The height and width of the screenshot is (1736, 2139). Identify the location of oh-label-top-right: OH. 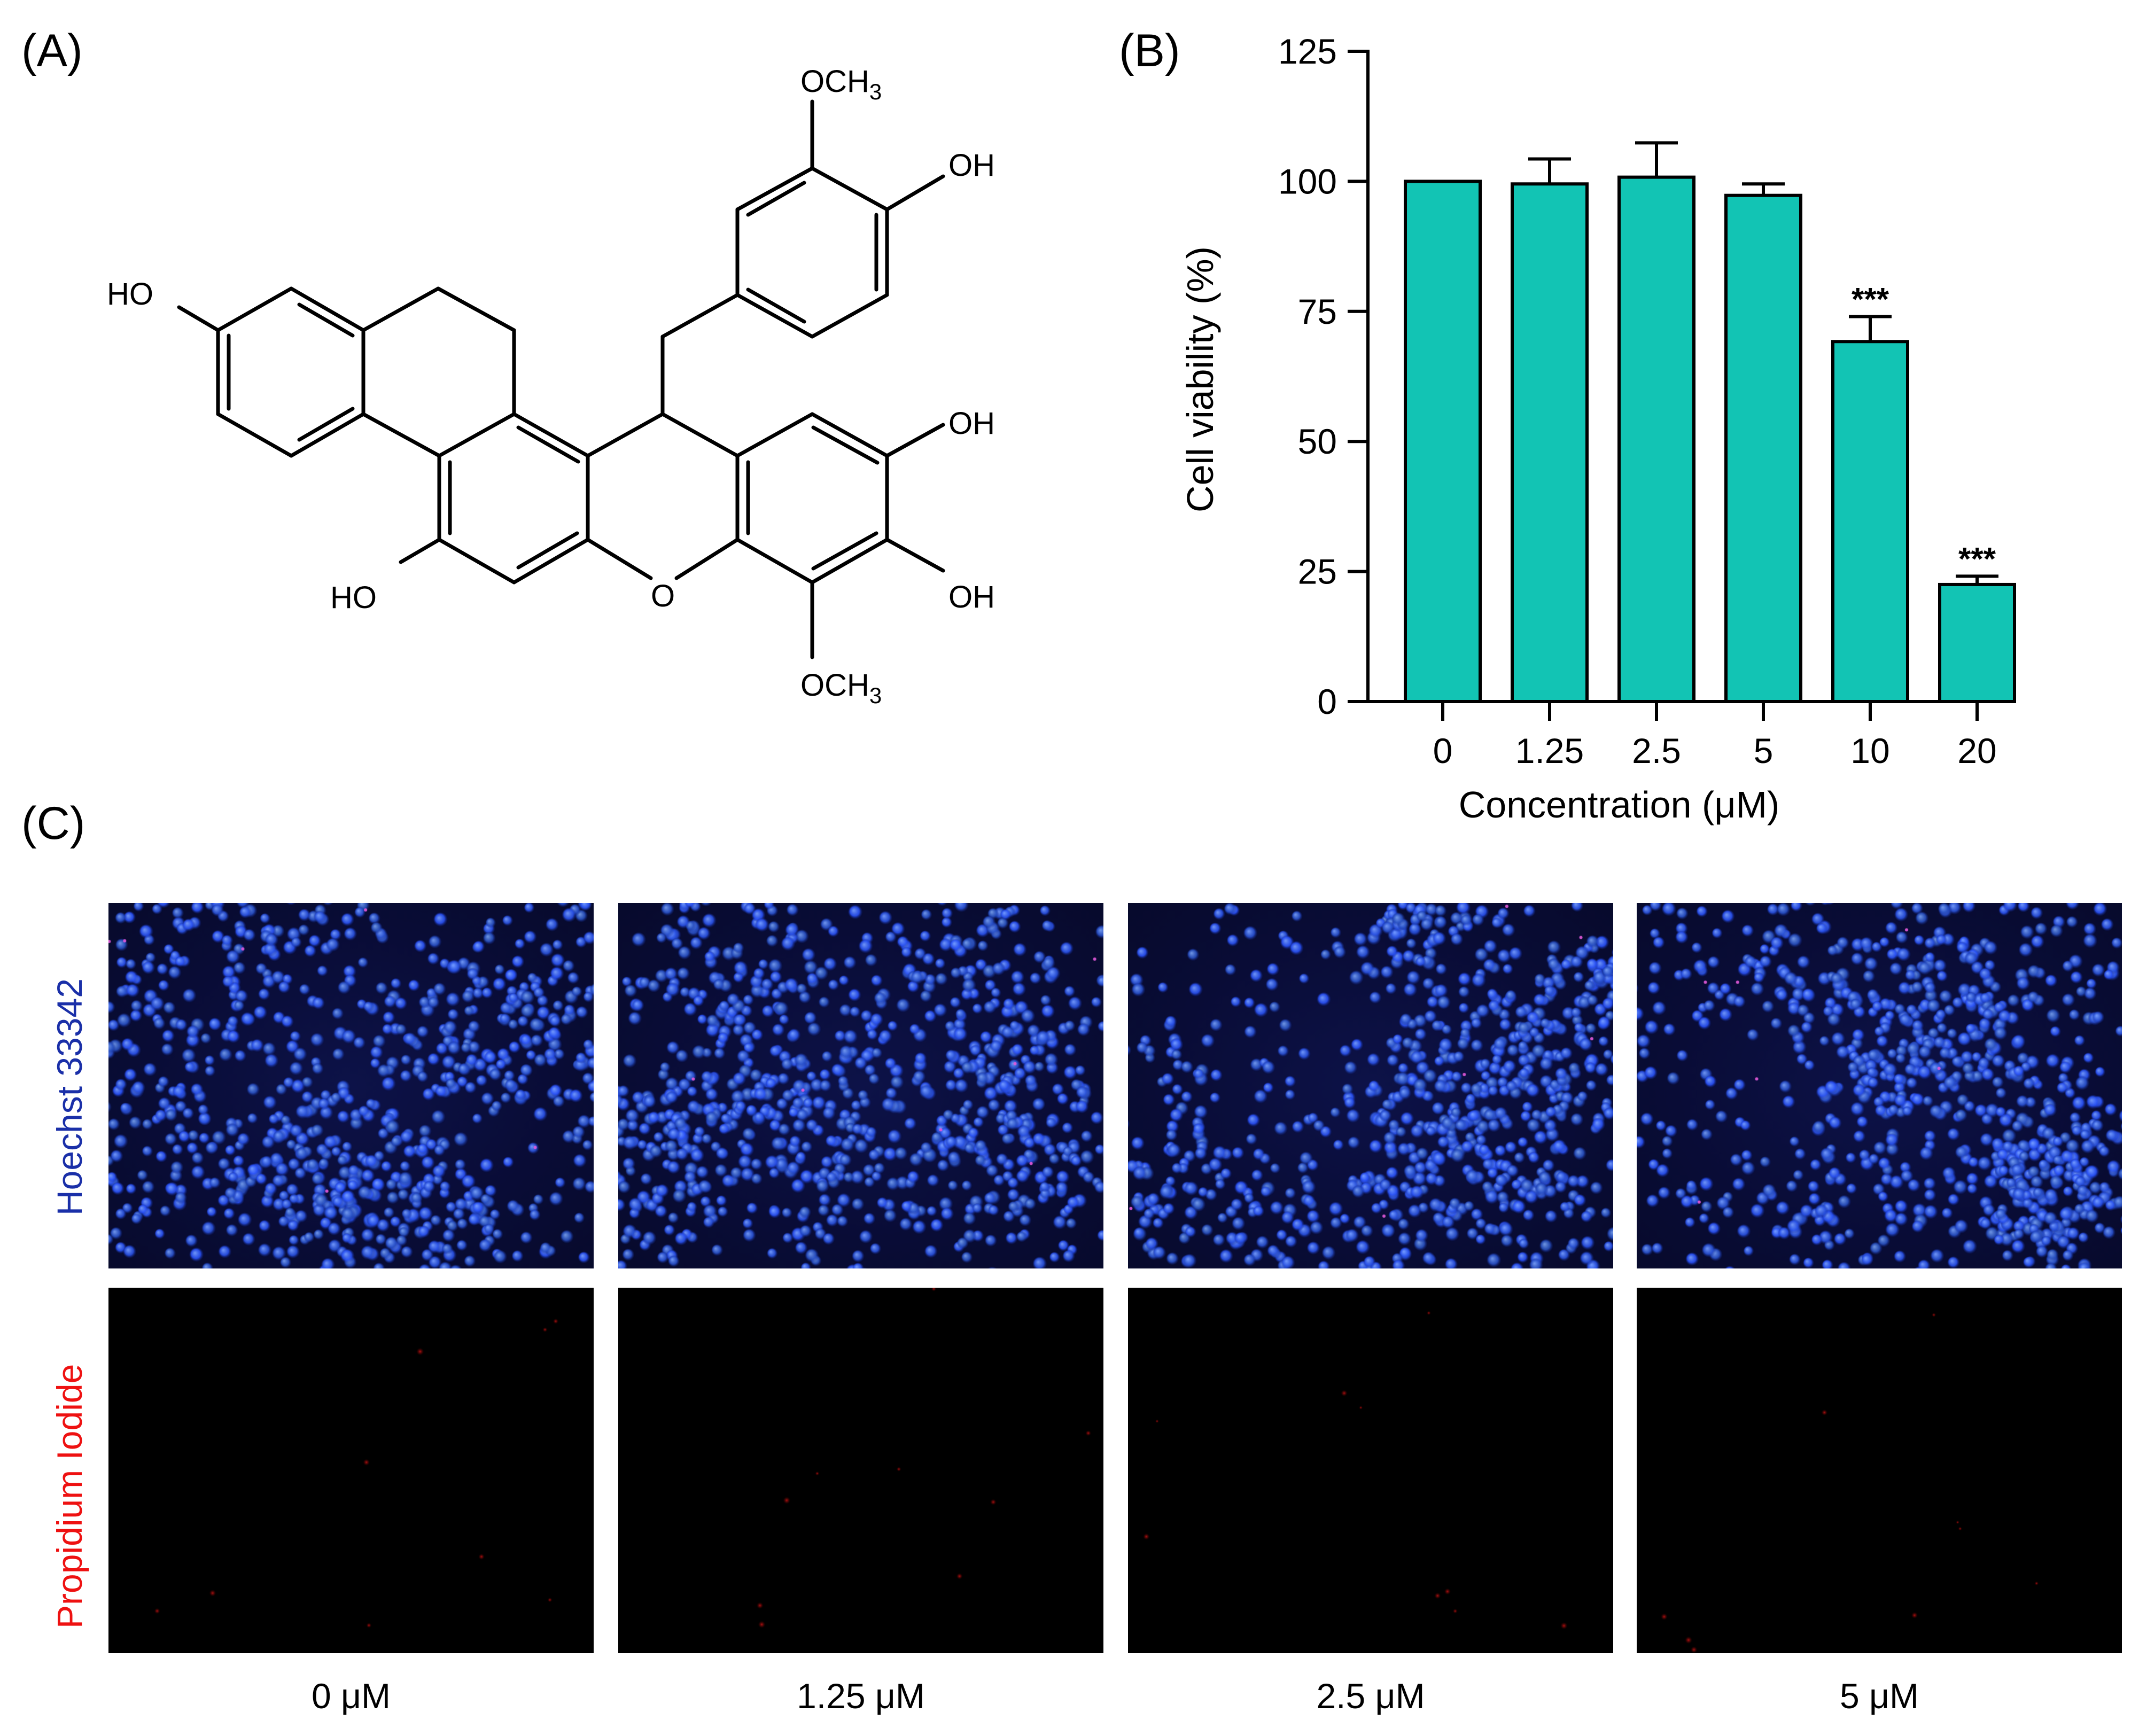
(971, 166).